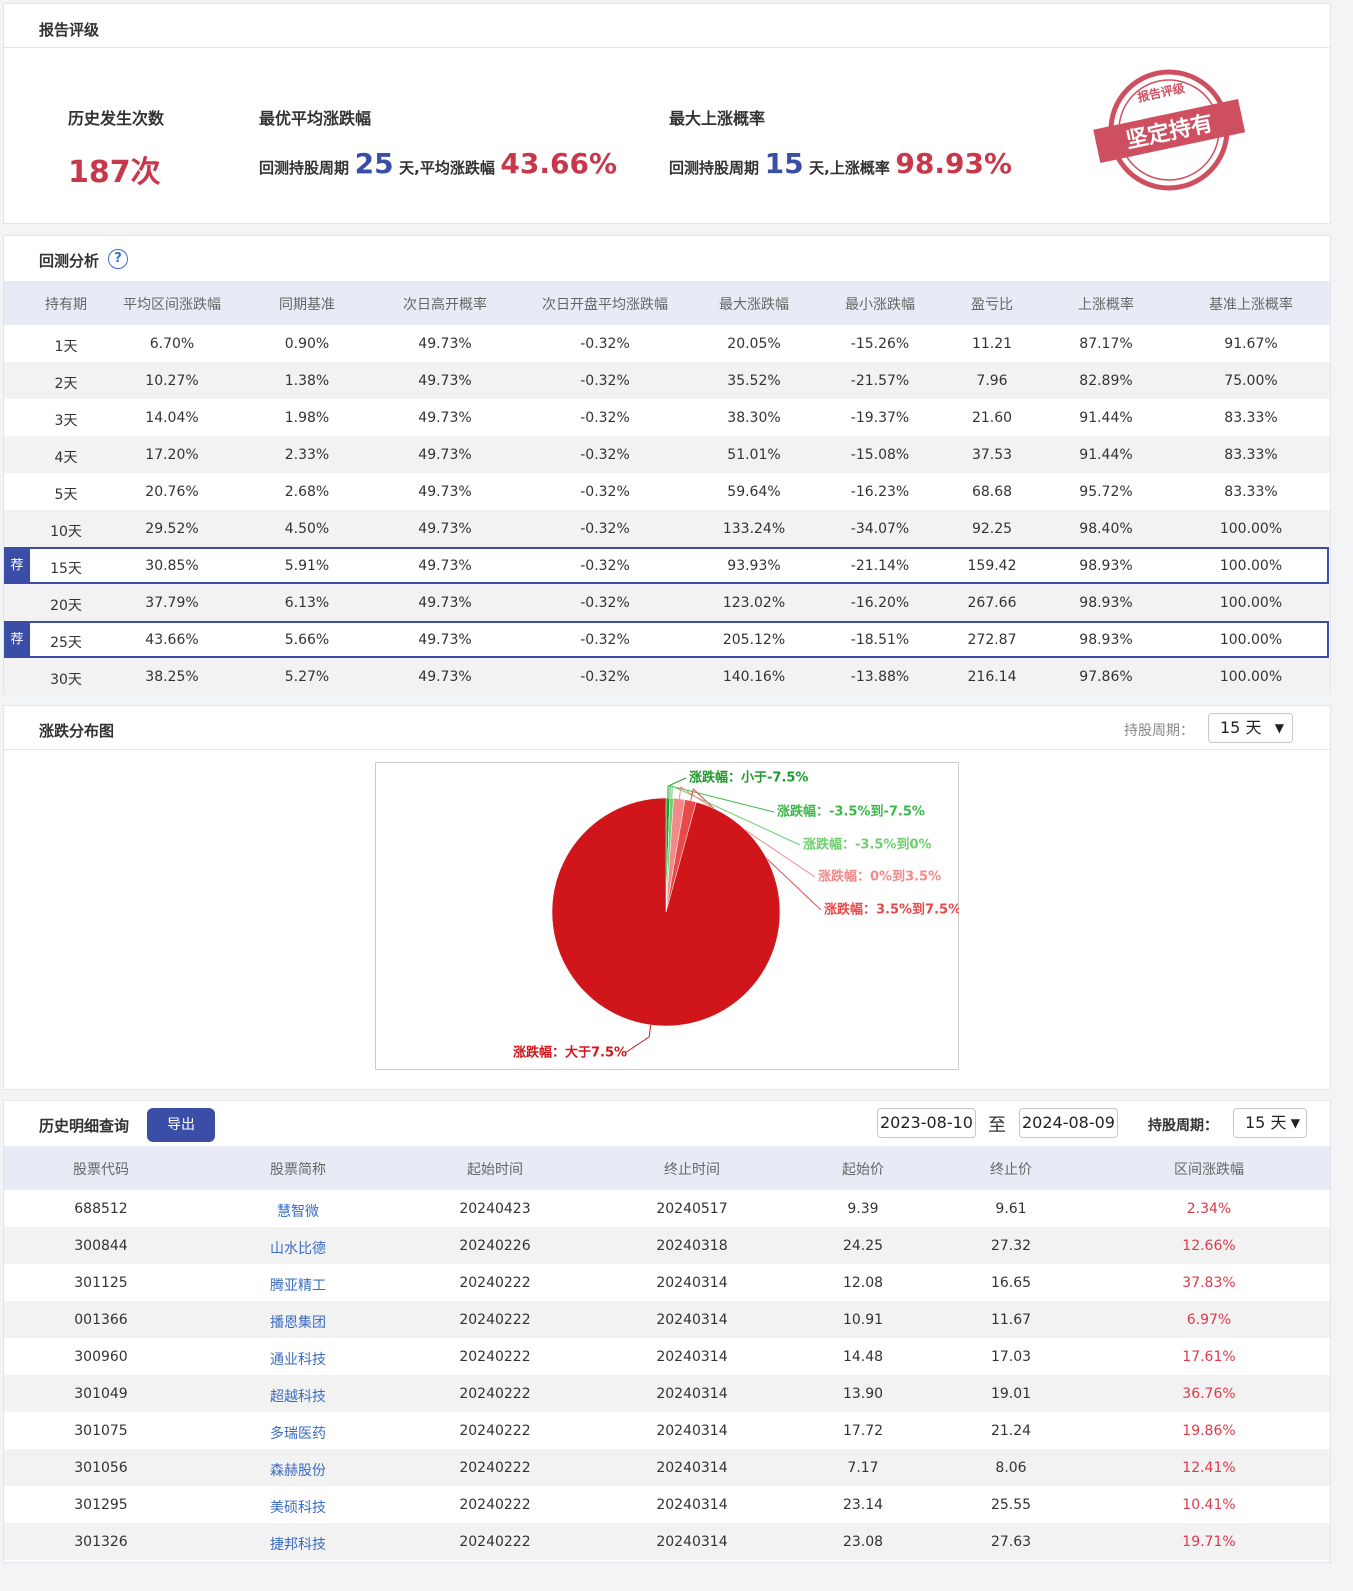 The width and height of the screenshot is (1353, 1591). Describe the element at coordinates (926, 1123) in the screenshot. I see `date-from: 2023-08-10` at that location.